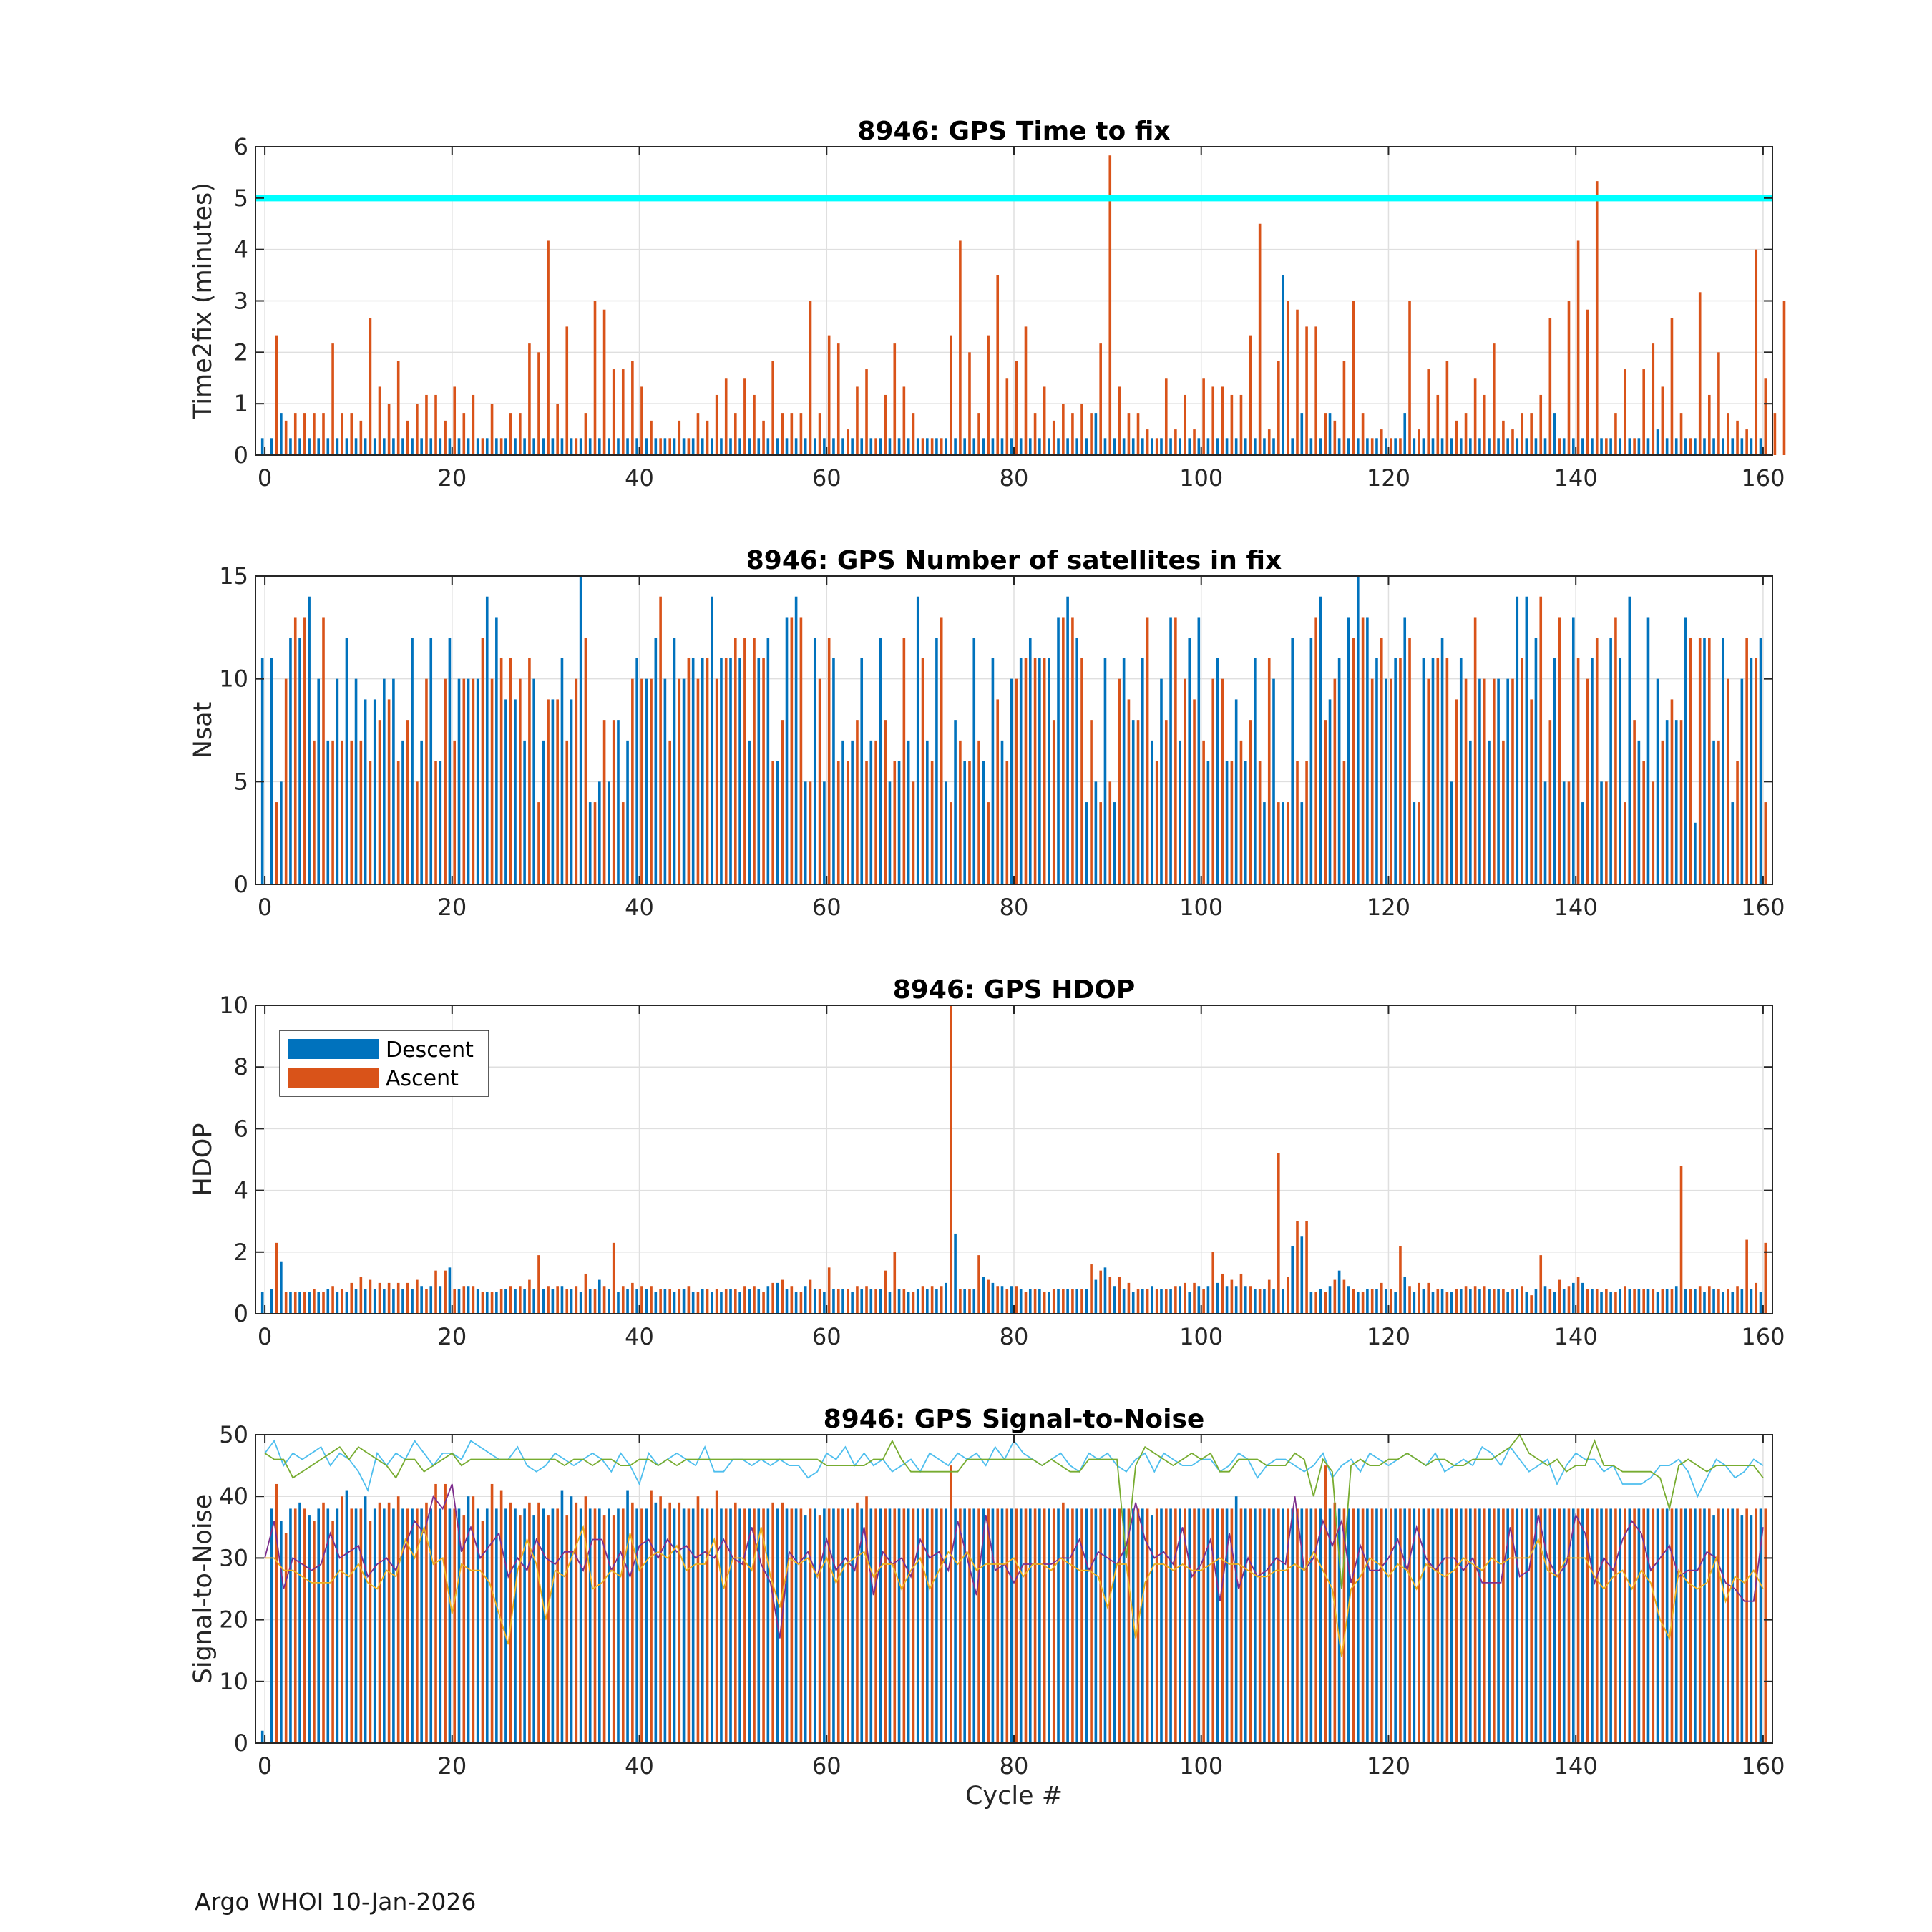 The width and height of the screenshot is (1932, 1932). Describe the element at coordinates (241, 455) in the screenshot. I see `y-tick-label: 0` at that location.